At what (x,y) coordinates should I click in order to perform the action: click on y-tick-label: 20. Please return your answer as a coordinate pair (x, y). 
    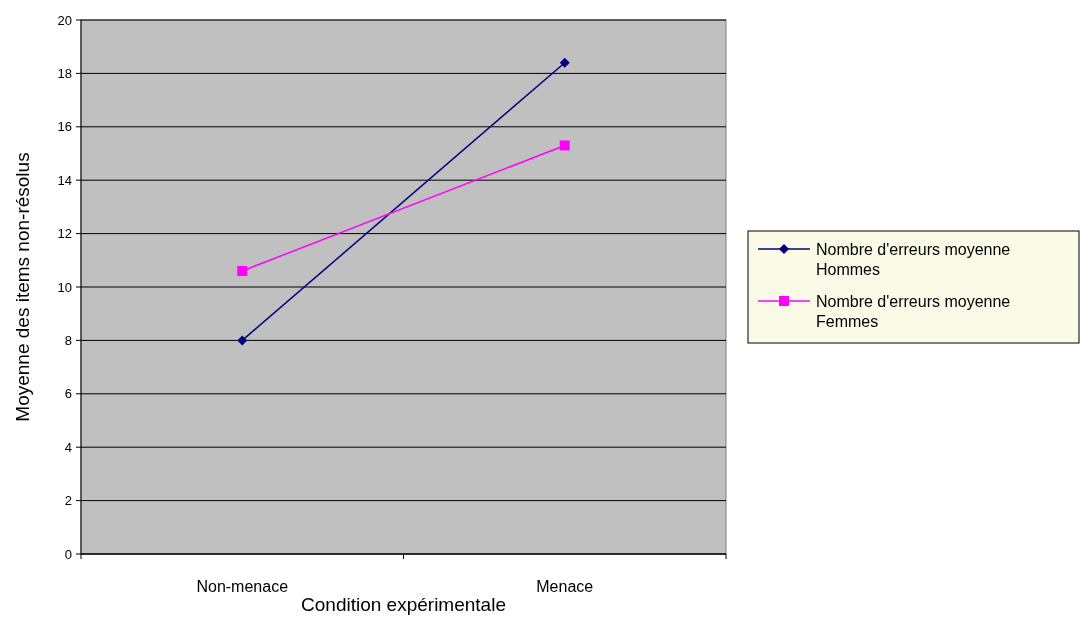
    Looking at the image, I should click on (64, 20).